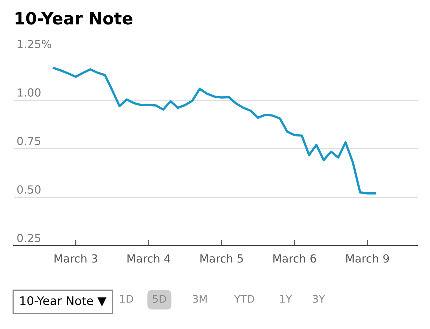  I want to click on x-tick-label: March 3, so click(76, 258).